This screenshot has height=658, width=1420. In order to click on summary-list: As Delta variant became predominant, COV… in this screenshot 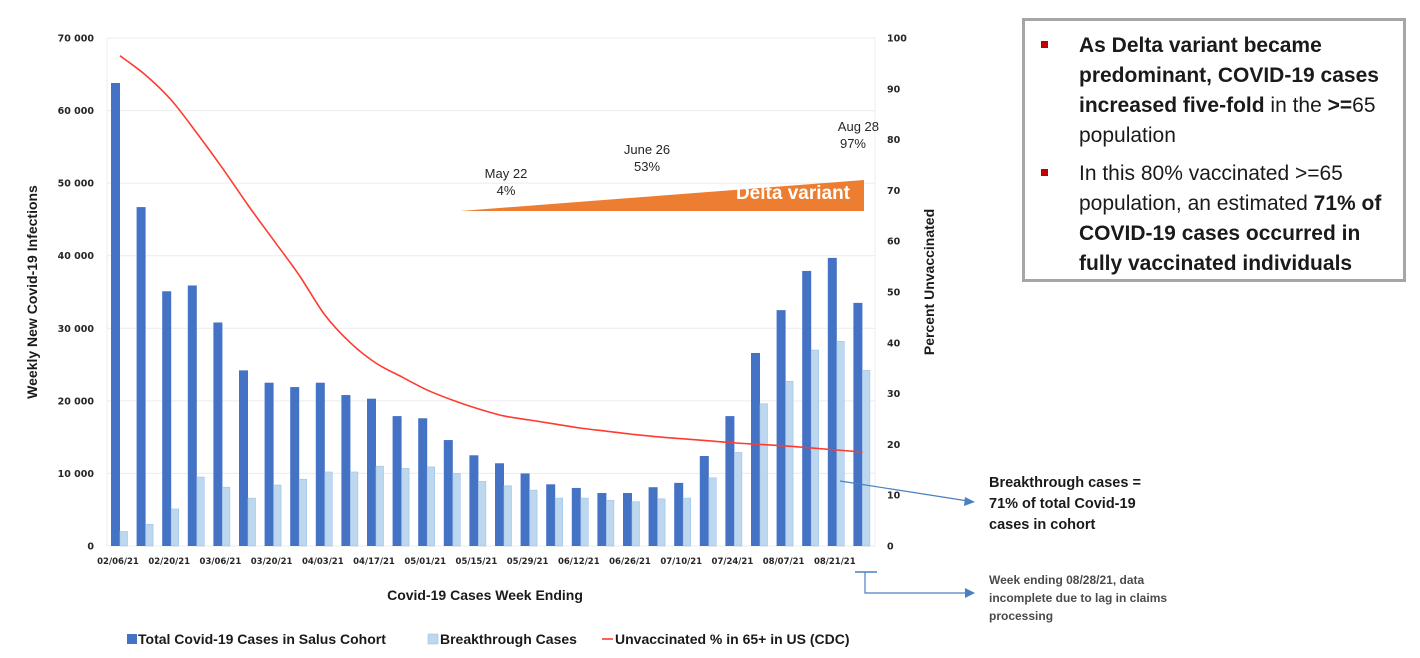, I will do `click(1214, 150)`.